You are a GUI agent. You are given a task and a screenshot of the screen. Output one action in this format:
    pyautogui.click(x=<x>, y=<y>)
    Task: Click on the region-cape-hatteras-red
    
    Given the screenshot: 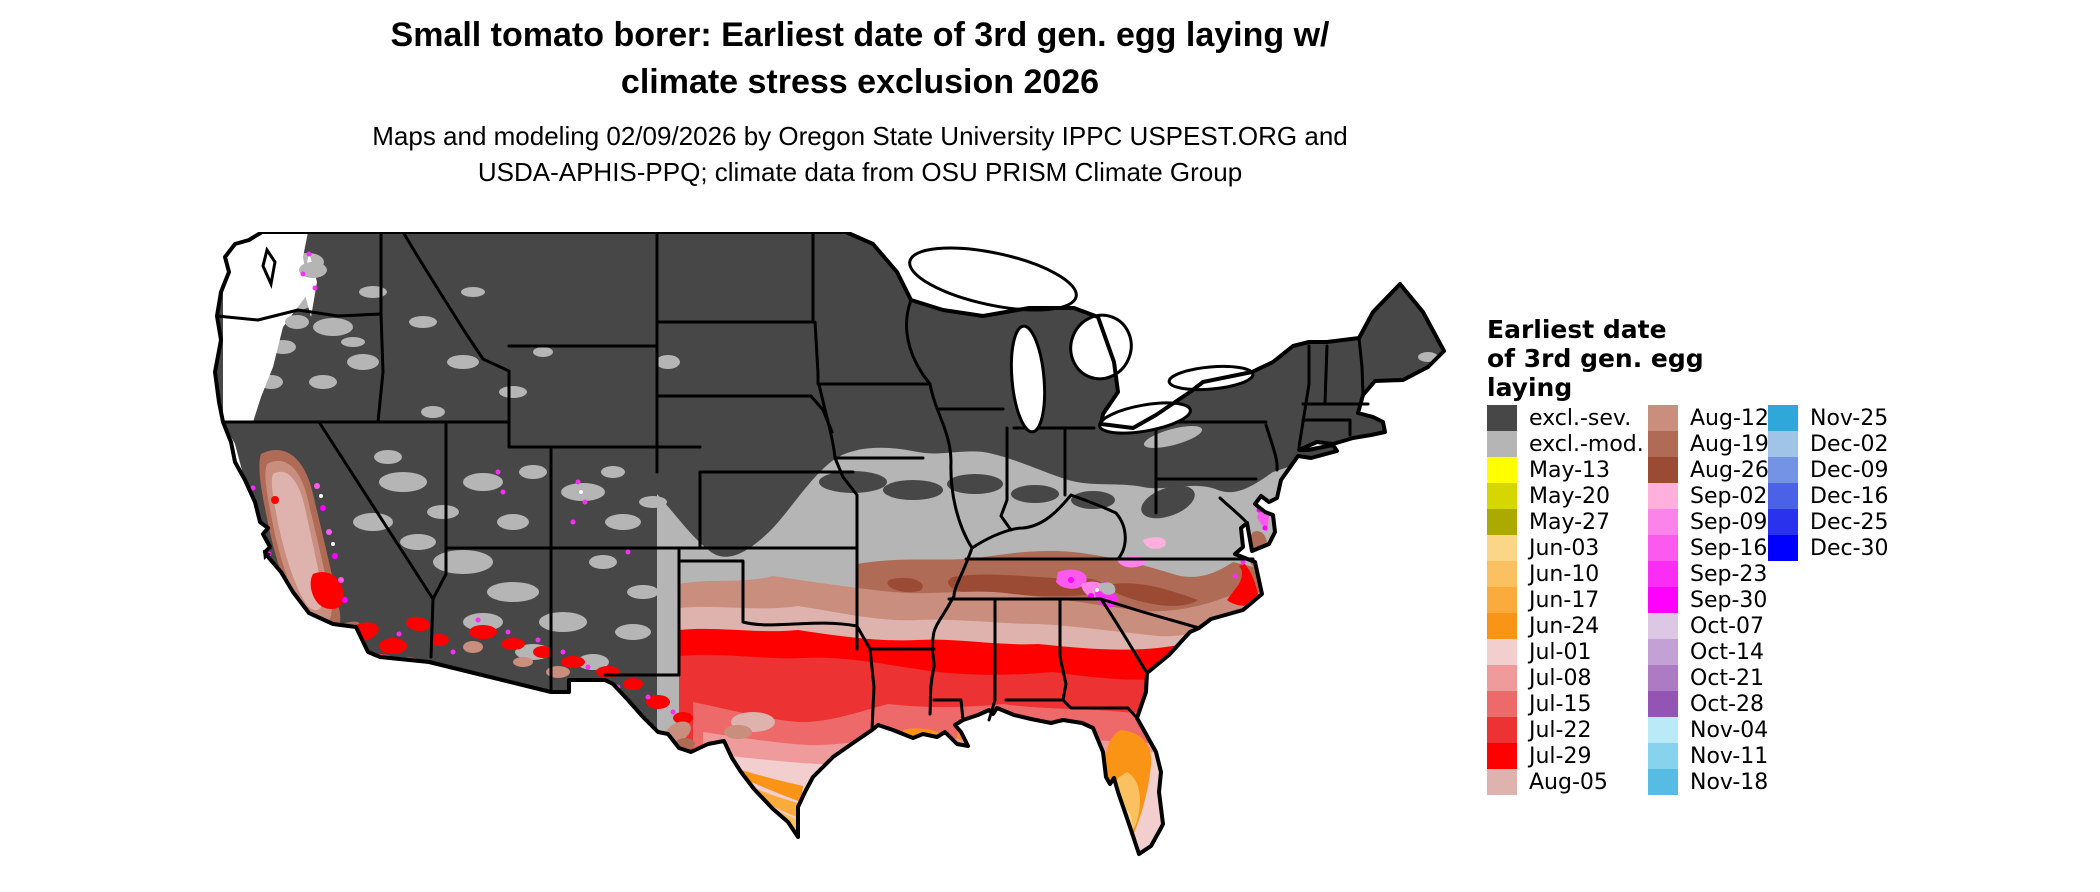 What is the action you would take?
    pyautogui.click(x=1243, y=585)
    